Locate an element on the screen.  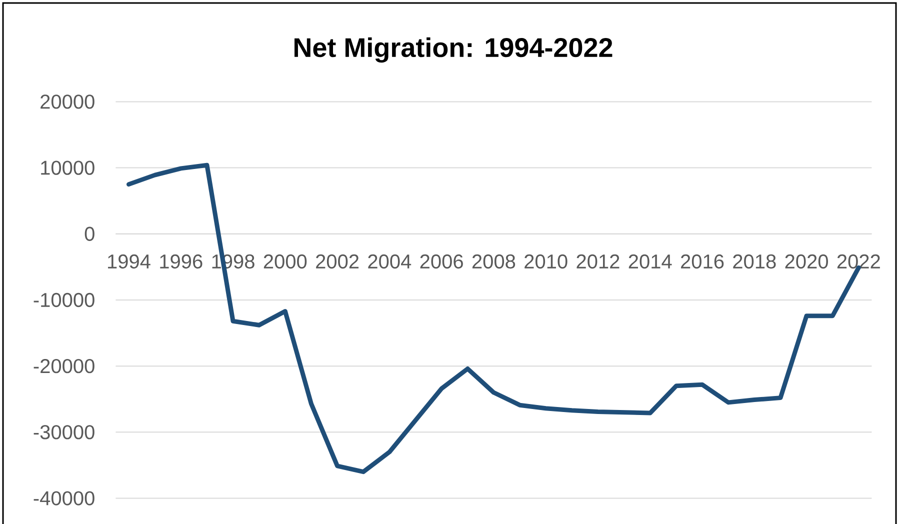
y-tick-label: 20000 is located at coordinates (67, 101).